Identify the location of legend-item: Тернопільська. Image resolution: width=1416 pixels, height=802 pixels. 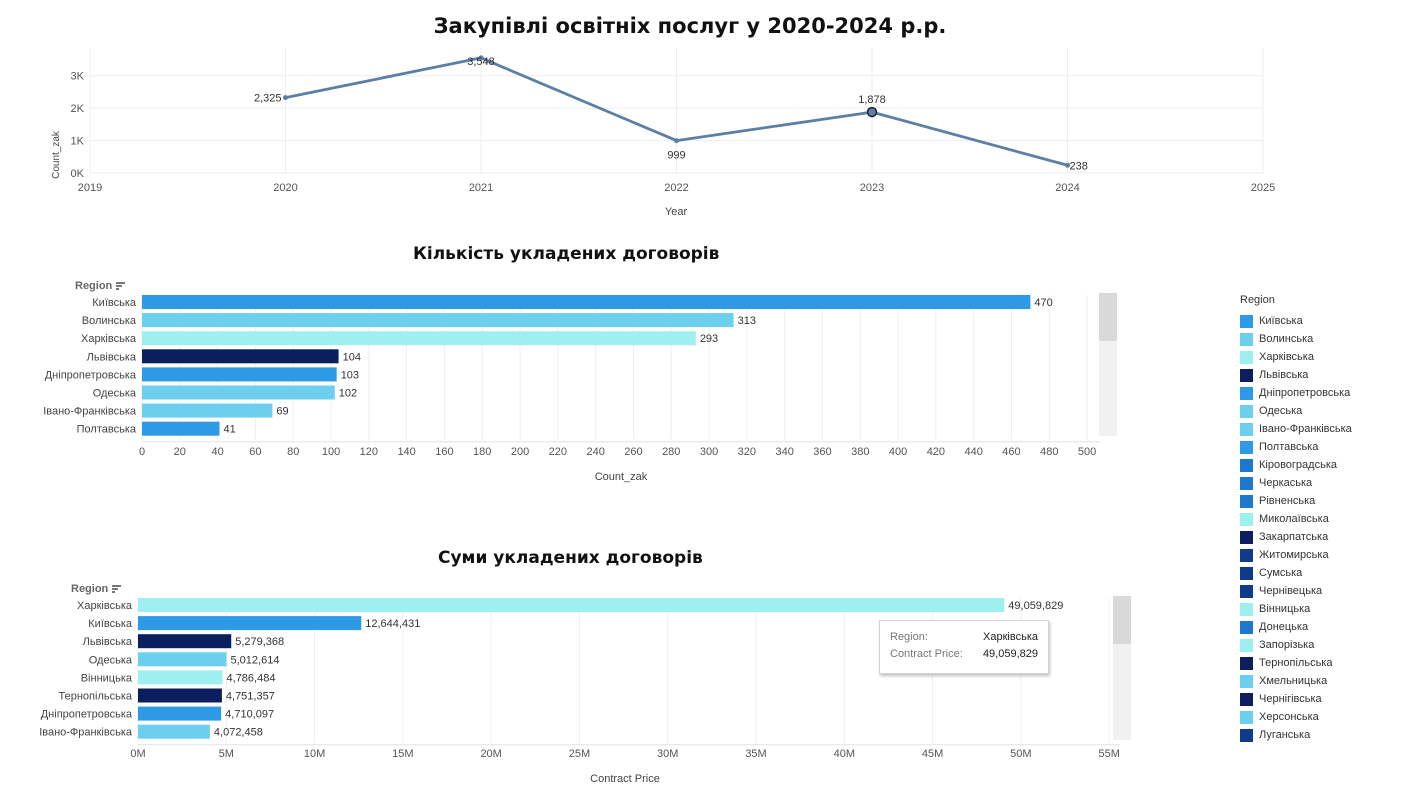
(1325, 663).